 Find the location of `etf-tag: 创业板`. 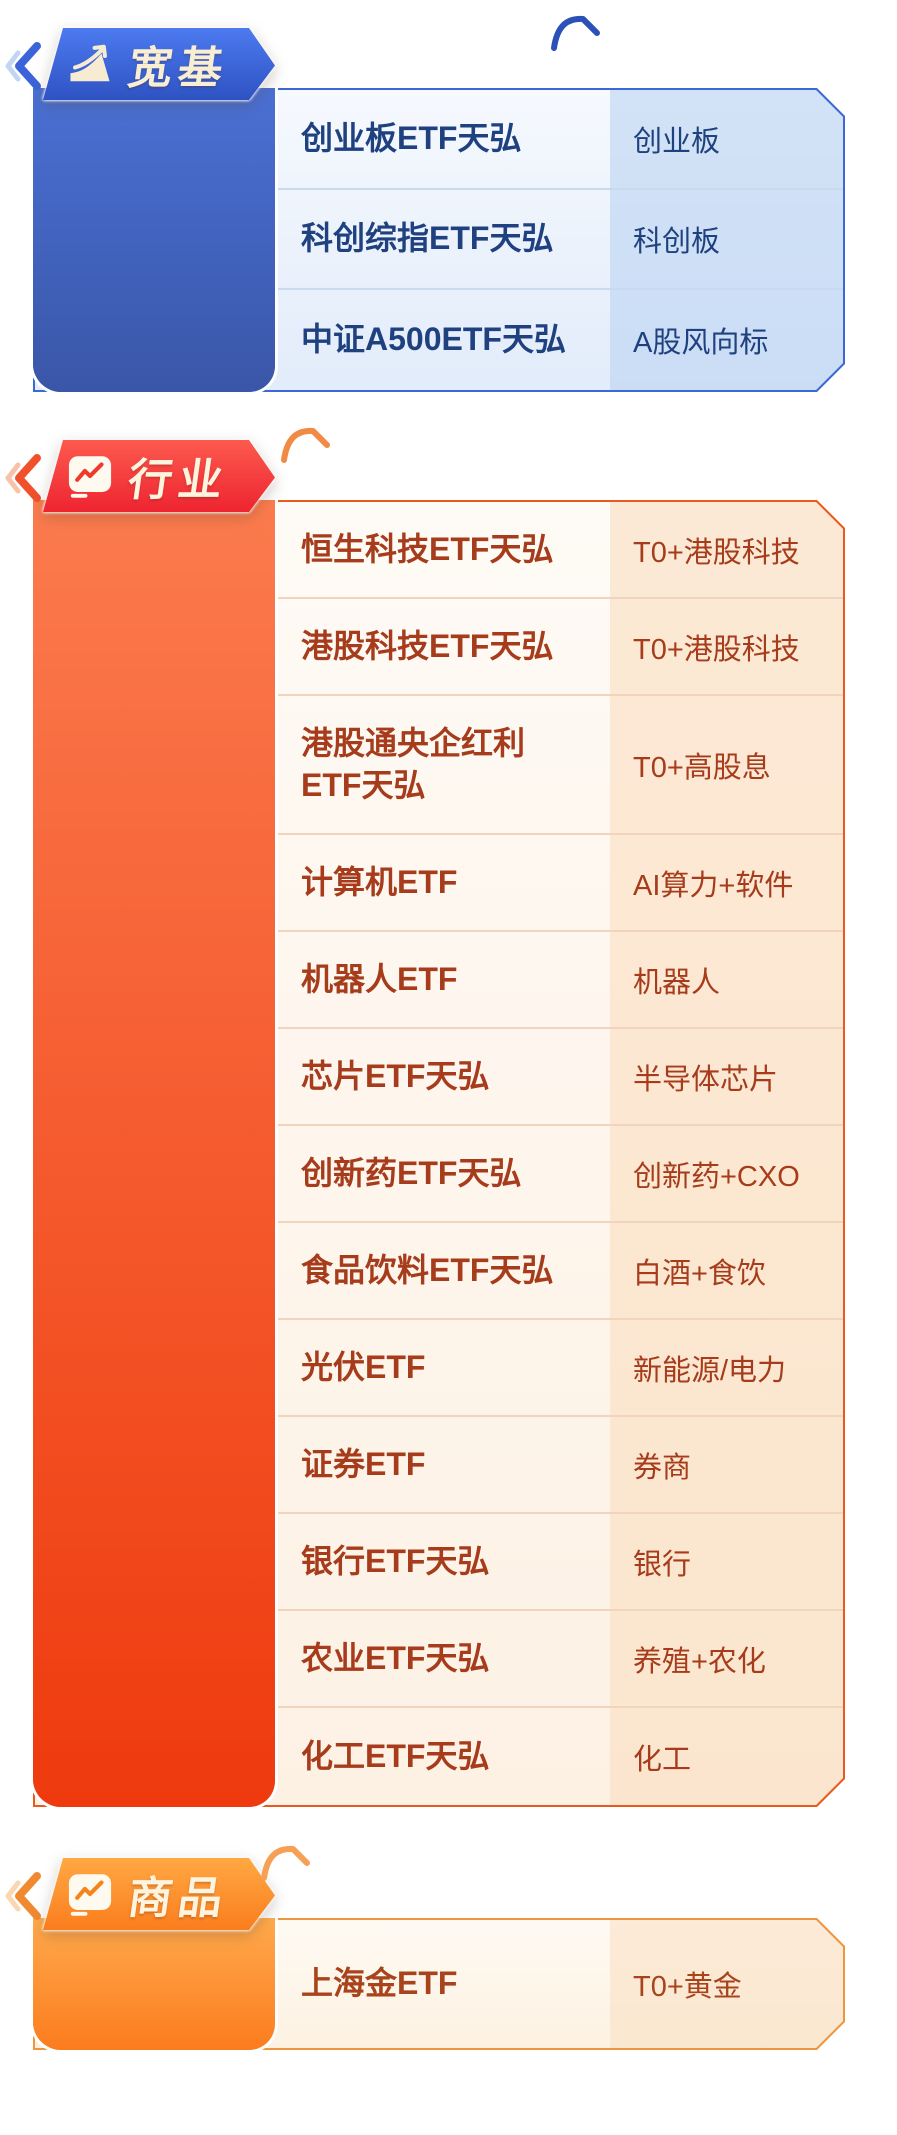

etf-tag: 创业板 is located at coordinates (726, 140).